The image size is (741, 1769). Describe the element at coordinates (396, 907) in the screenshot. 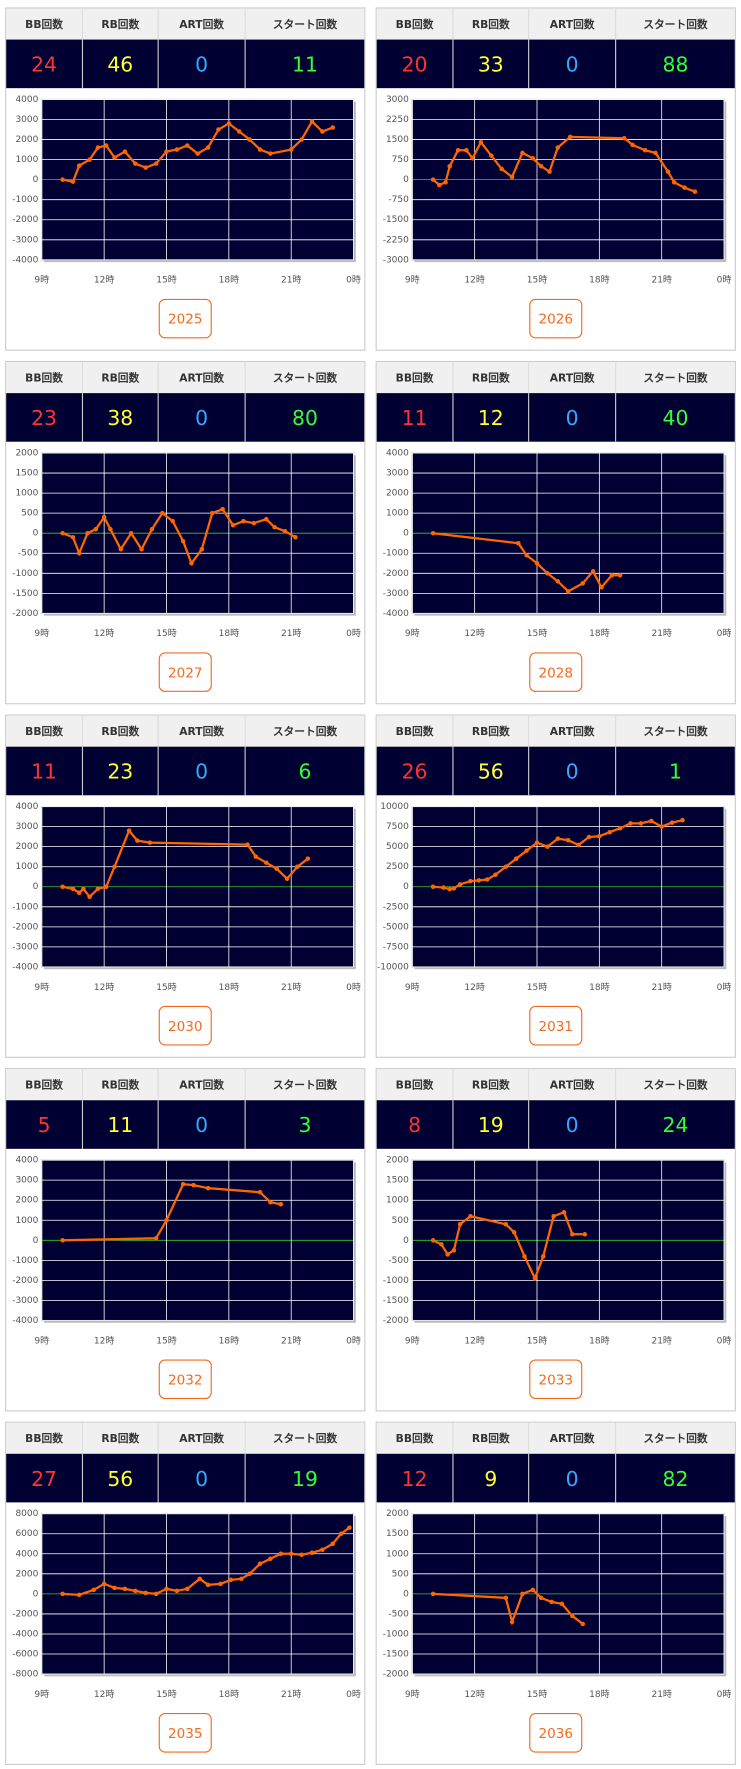

I see `y-tick-label: -2500` at that location.